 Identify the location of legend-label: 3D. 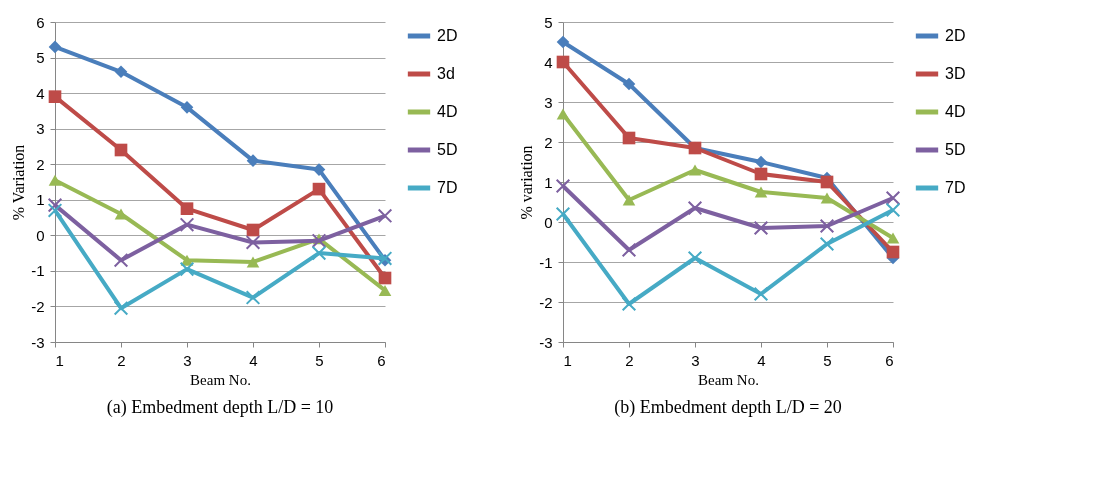
(955, 73).